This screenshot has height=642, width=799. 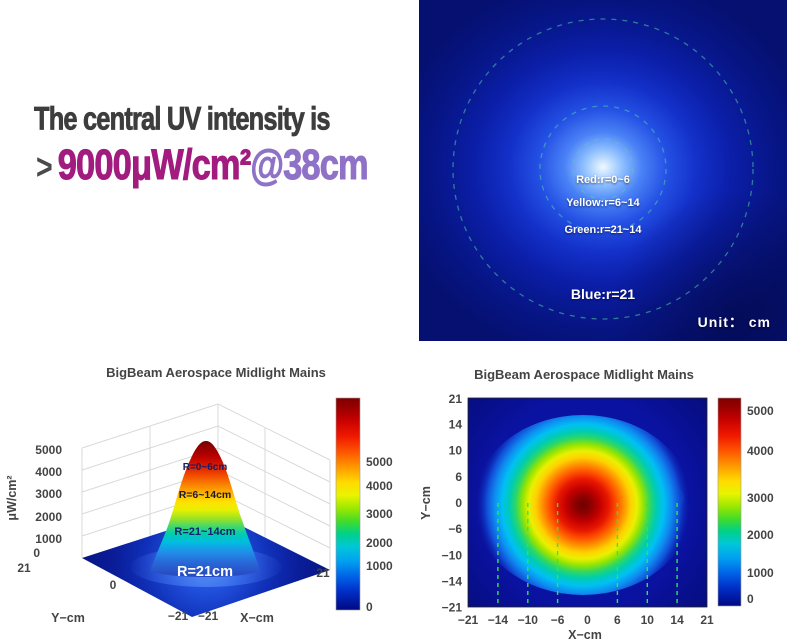 I want to click on headline-line2: >9000μW/cm²@38cm, so click(x=202, y=164).